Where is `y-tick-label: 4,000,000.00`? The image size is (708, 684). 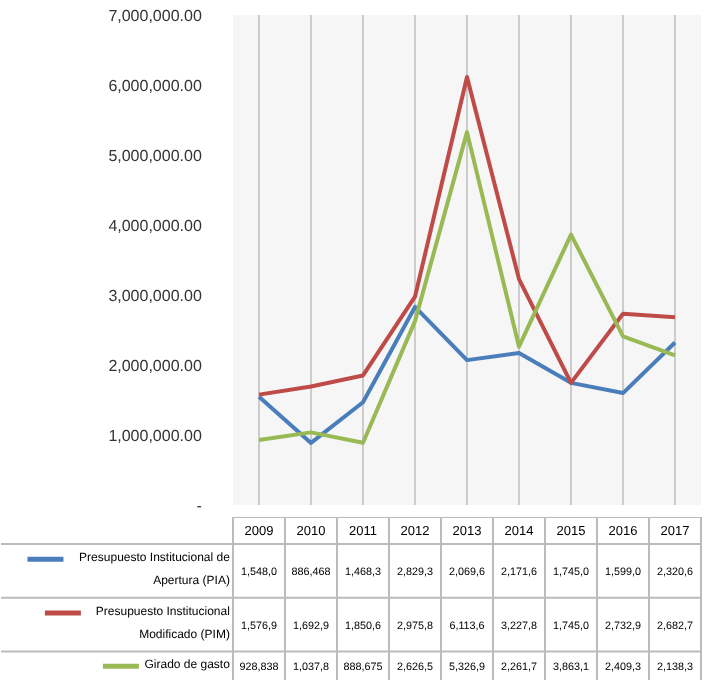 y-tick-label: 4,000,000.00 is located at coordinates (155, 226).